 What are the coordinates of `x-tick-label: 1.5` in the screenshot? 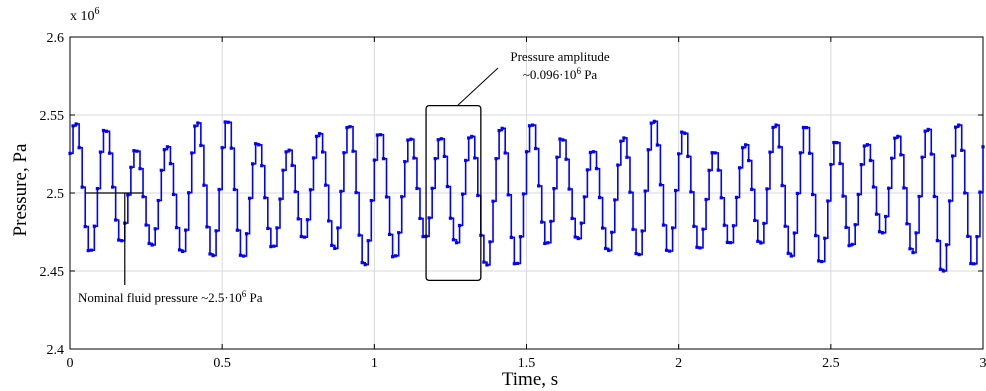 It's located at (527, 363).